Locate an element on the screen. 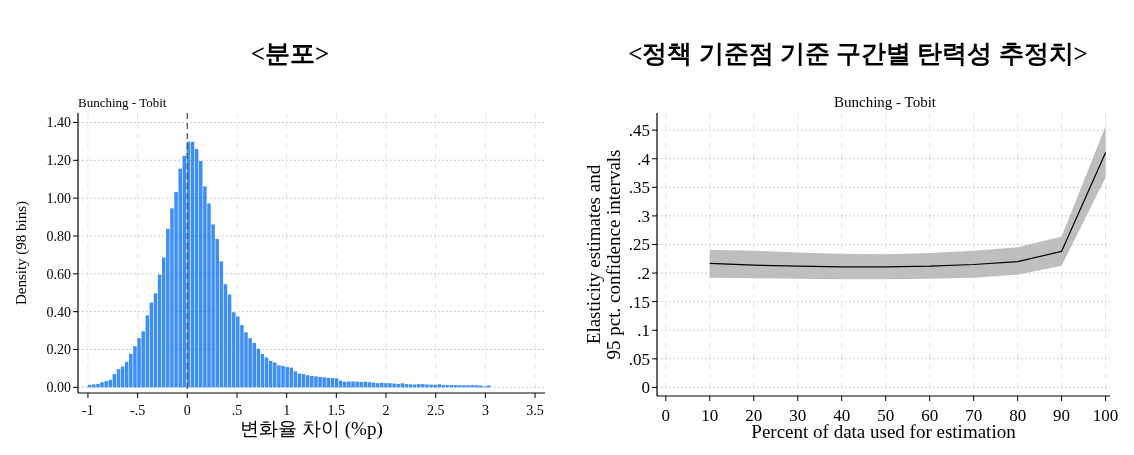  x-tick-label: 1 is located at coordinates (287, 410).